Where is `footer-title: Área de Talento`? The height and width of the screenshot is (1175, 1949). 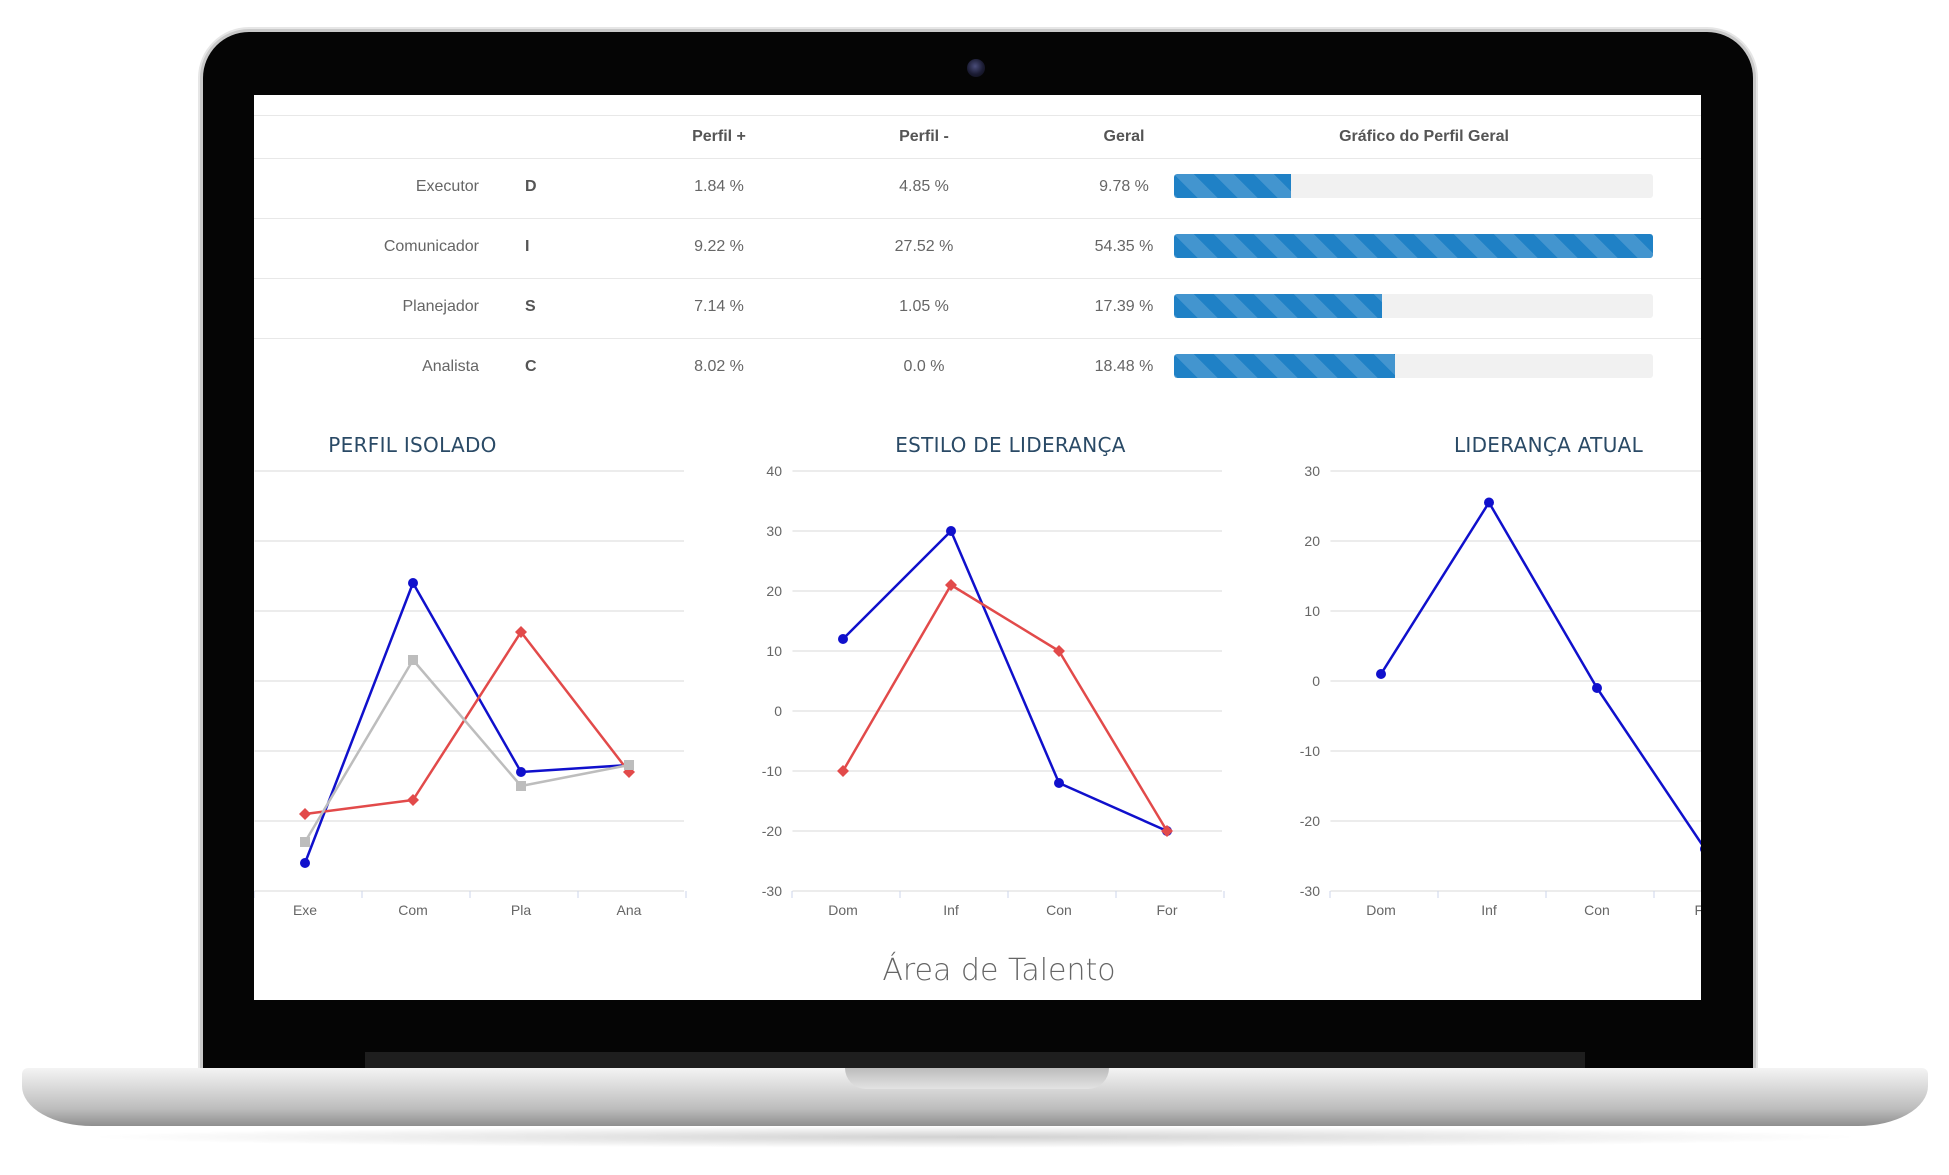
footer-title: Área de Talento is located at coordinates (999, 970).